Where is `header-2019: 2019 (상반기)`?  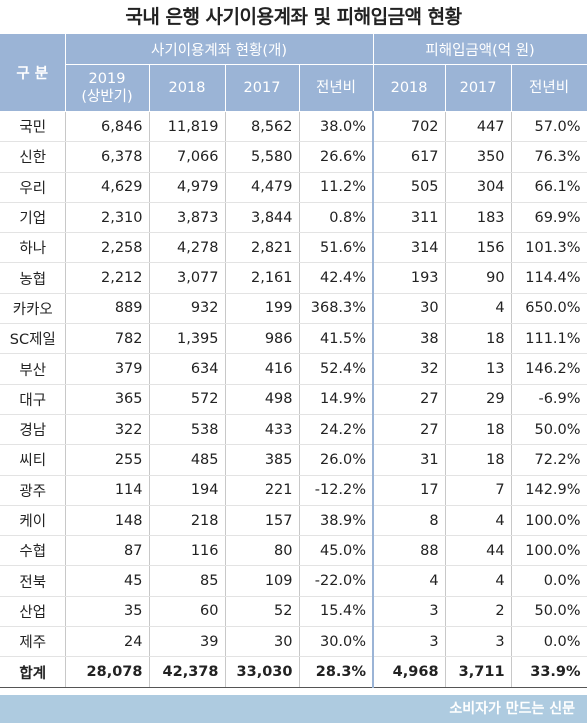
header-2019: 2019 (상반기) is located at coordinates (107, 88).